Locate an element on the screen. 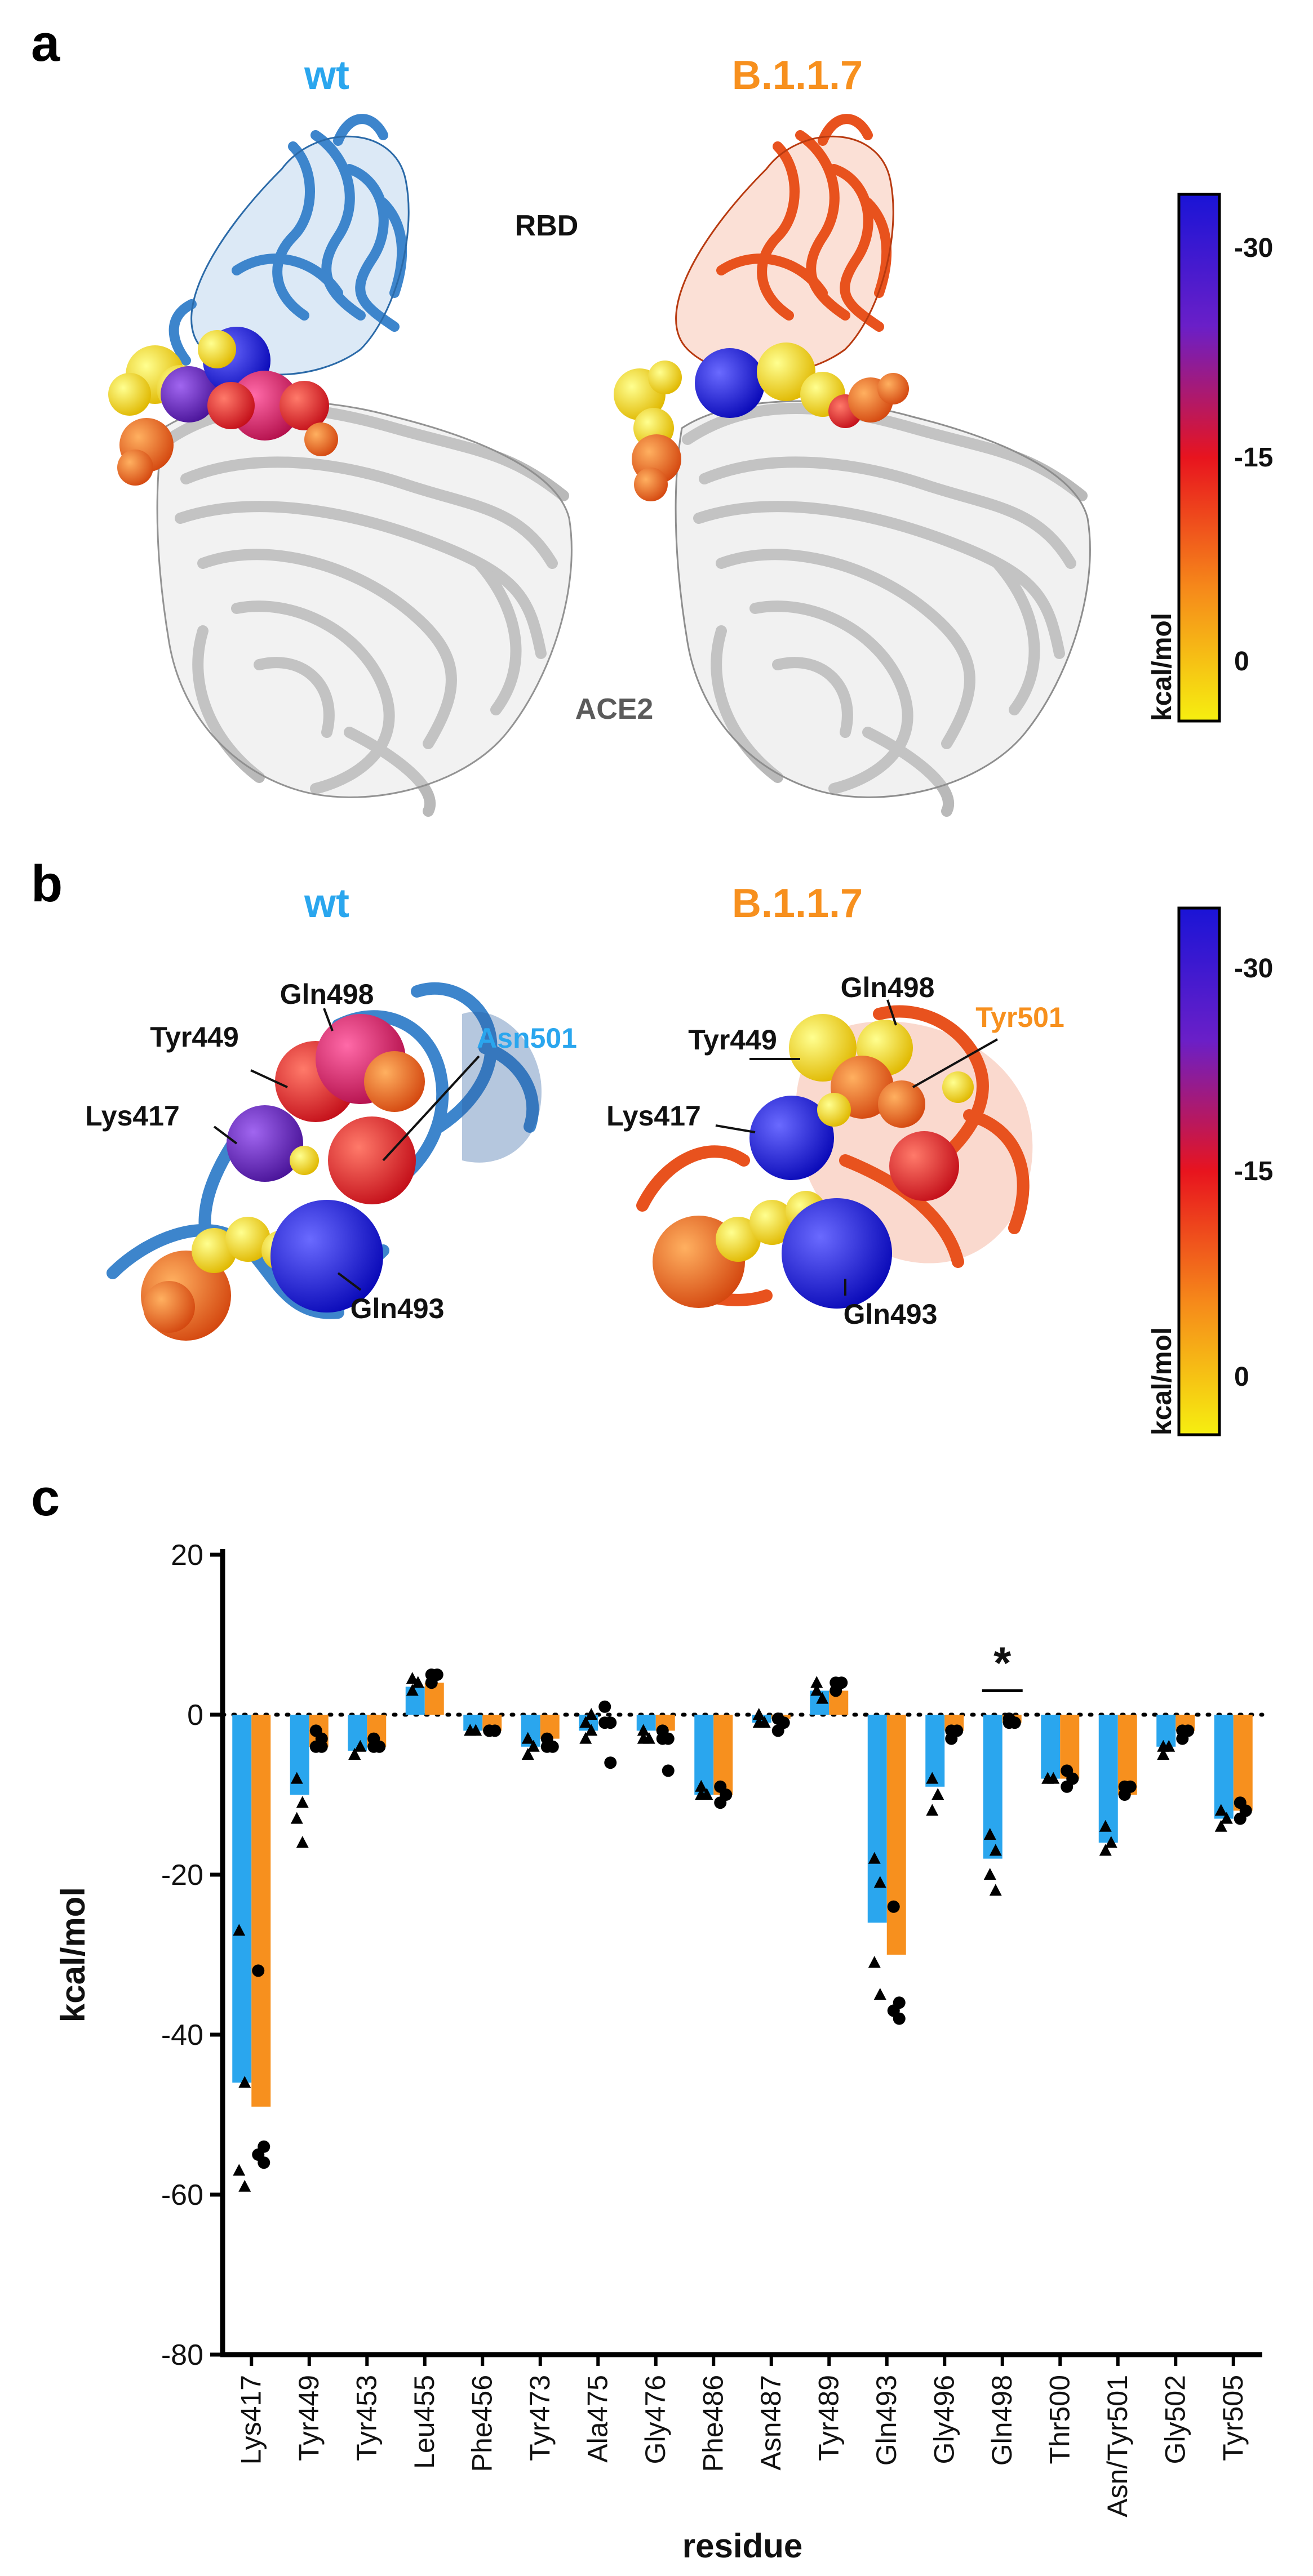 This screenshot has height=2576, width=1313. x-tick-label: Tyr453 is located at coordinates (366, 2418).